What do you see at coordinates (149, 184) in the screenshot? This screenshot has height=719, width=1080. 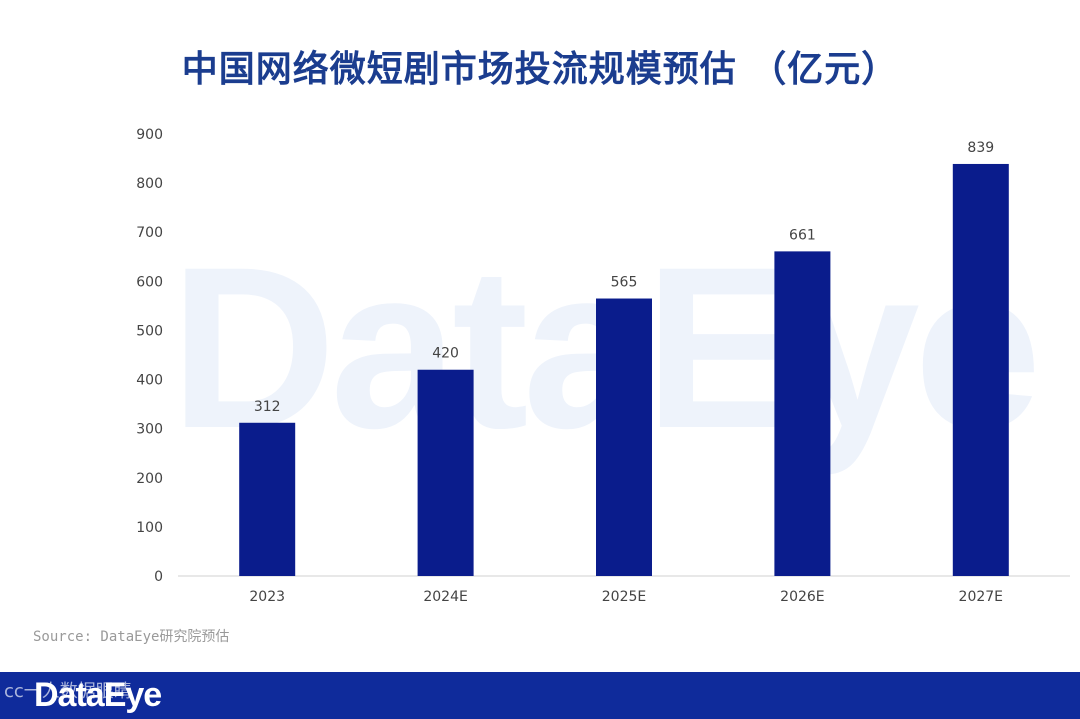 I see `y-tick-label: 800` at bounding box center [149, 184].